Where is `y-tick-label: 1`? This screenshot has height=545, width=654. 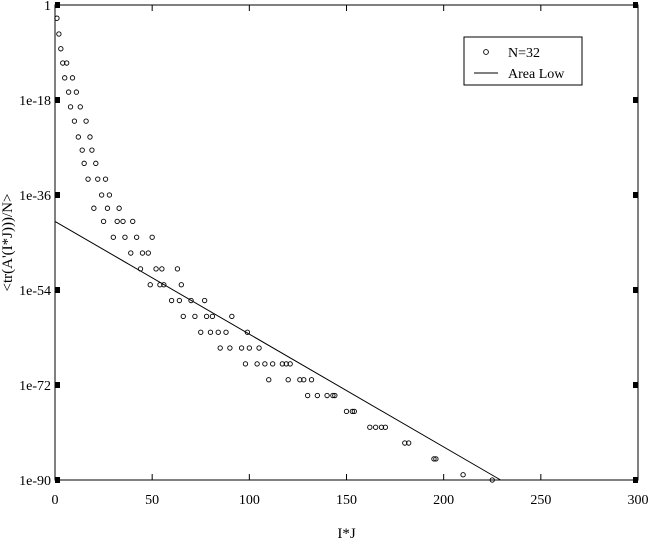
y-tick-label: 1 is located at coordinates (47, 7).